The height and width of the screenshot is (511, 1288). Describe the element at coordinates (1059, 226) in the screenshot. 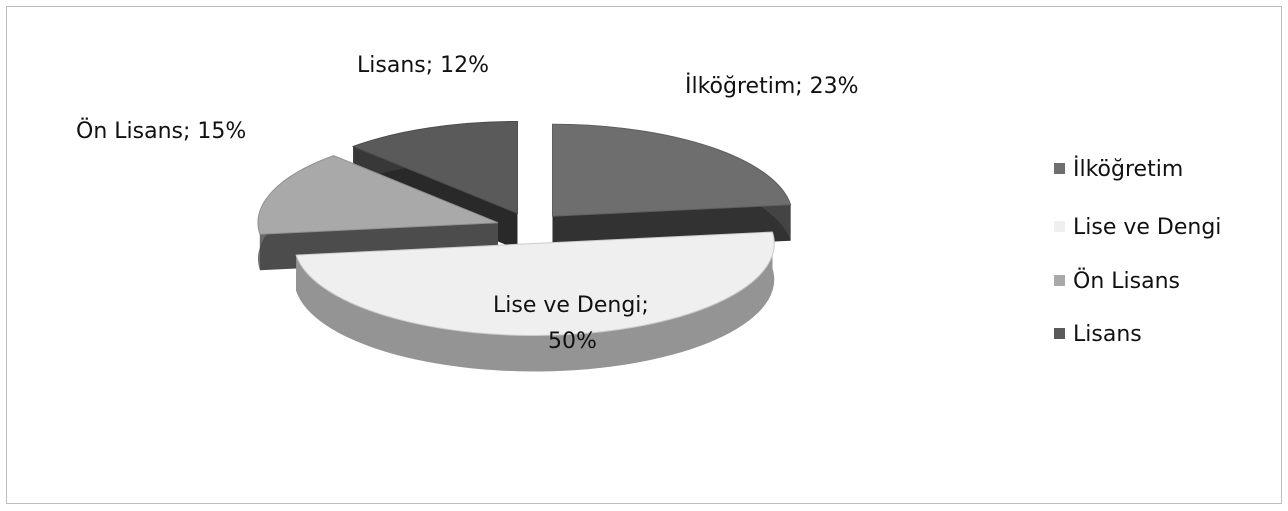

I see `legend-swatch-lise-ve-dengi` at that location.